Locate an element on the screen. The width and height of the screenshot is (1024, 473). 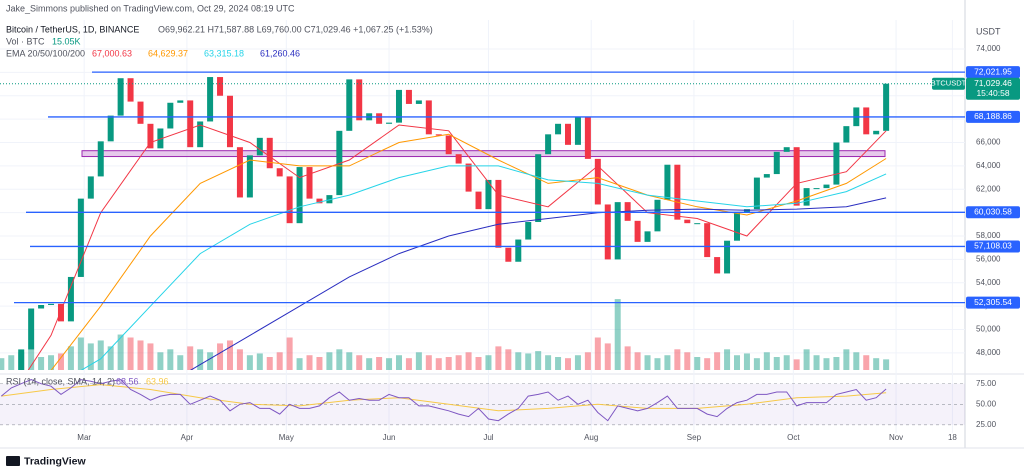
level-label: 57,108.03 is located at coordinates (993, 246).